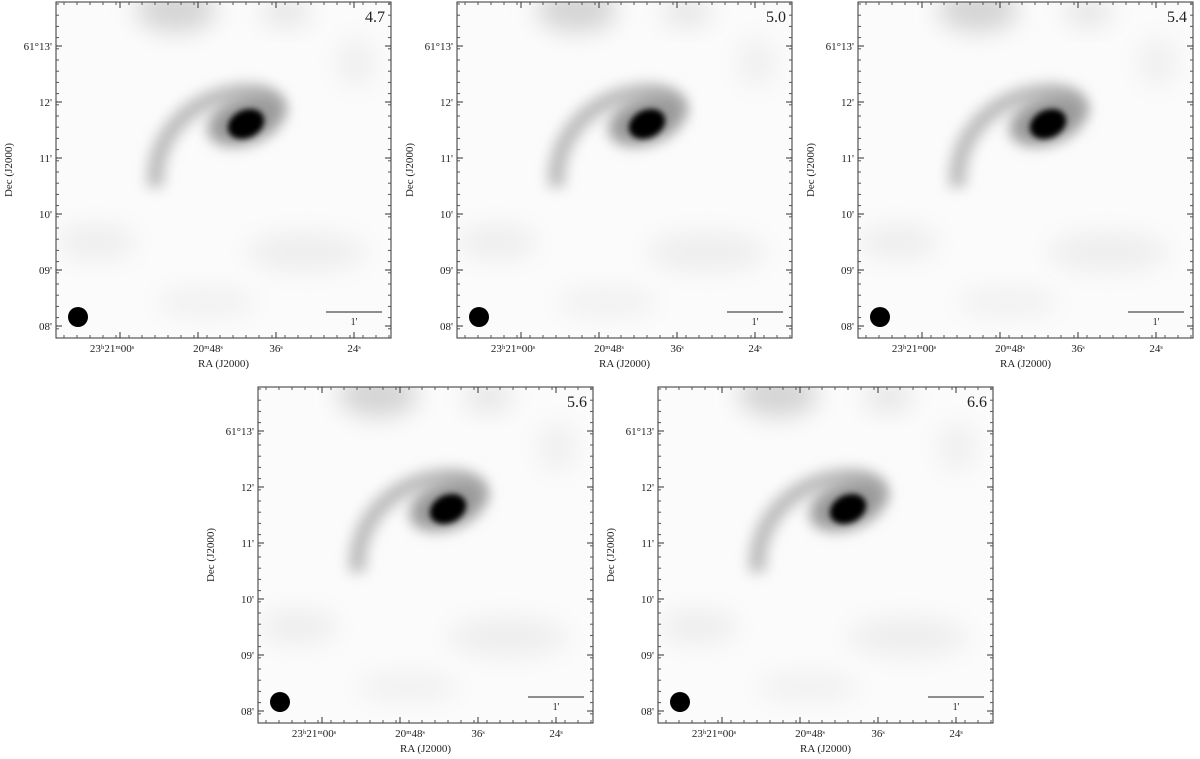 Image resolution: width=1200 pixels, height=759 pixels. Describe the element at coordinates (977, 402) in the screenshot. I see `panel-label: 6.6` at that location.